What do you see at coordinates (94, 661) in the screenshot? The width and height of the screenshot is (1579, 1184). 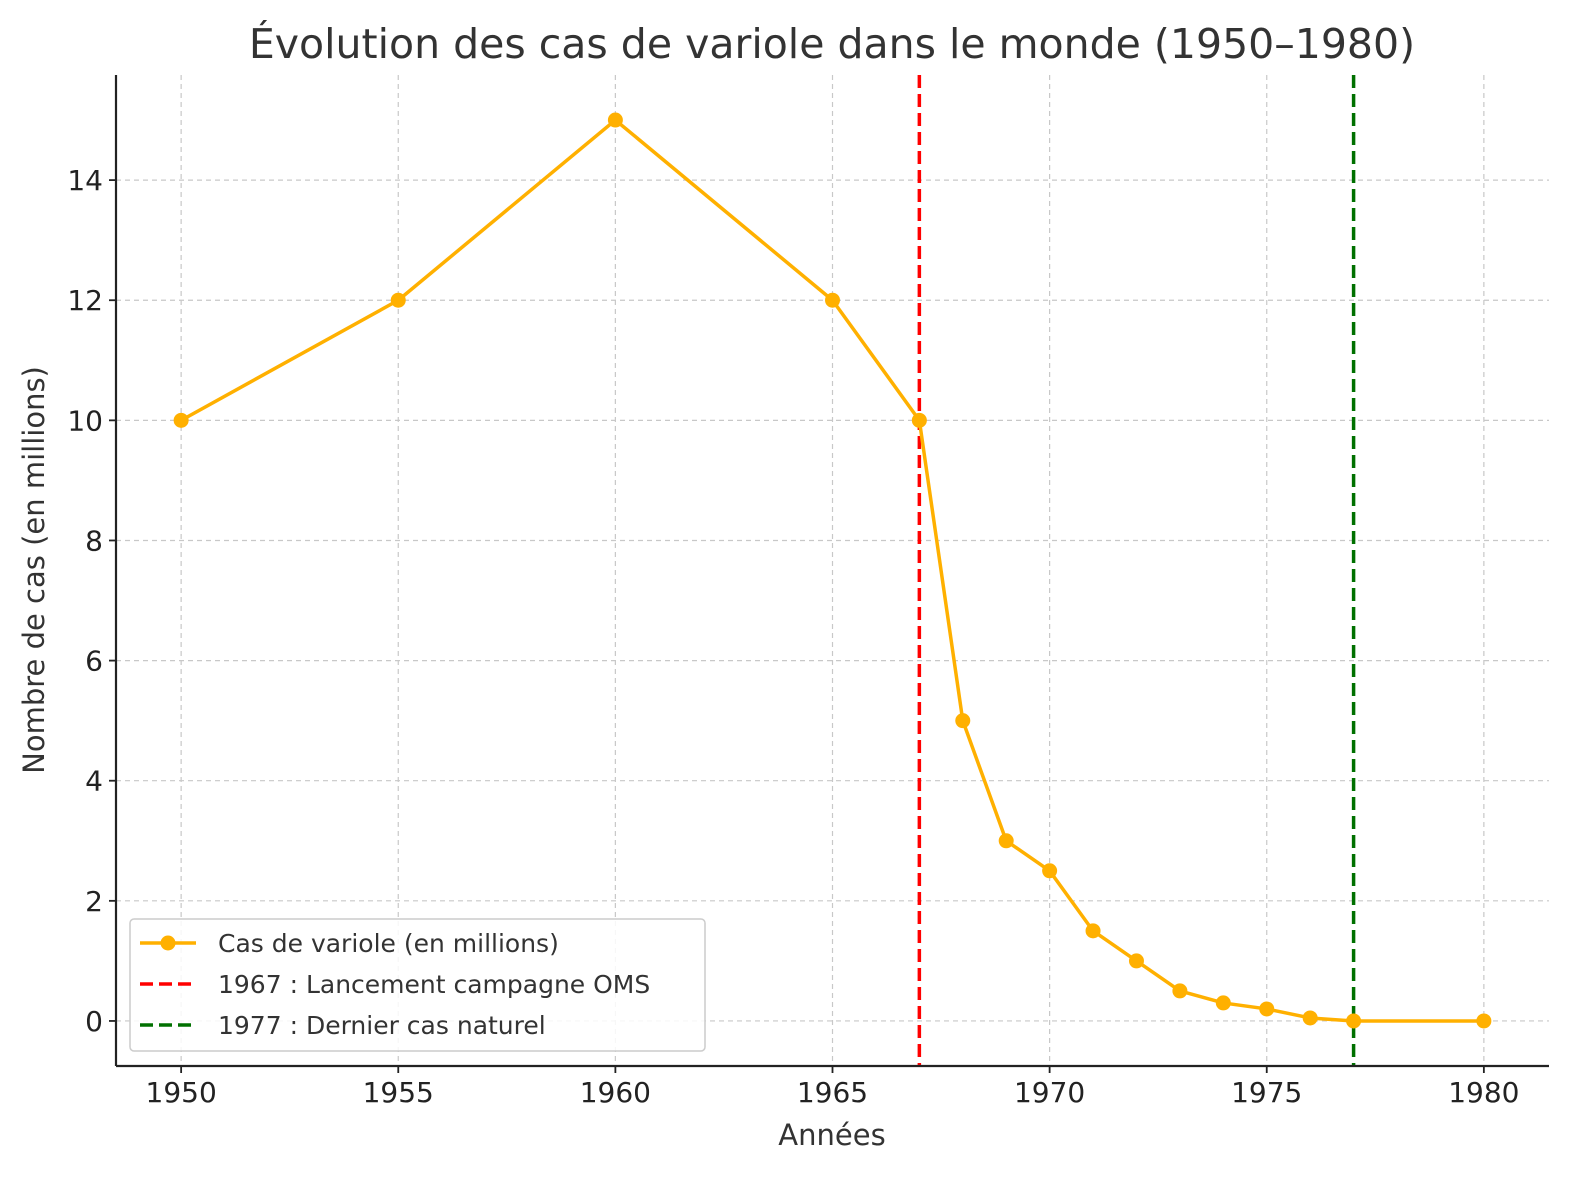 I see `y-tick-label-6: 6` at bounding box center [94, 661].